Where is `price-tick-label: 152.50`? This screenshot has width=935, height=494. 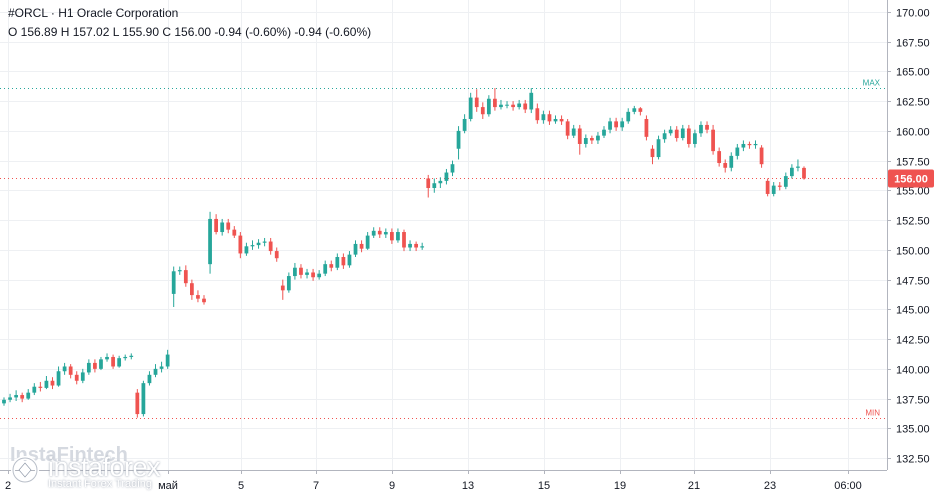
price-tick-label: 152.50 is located at coordinates (913, 222).